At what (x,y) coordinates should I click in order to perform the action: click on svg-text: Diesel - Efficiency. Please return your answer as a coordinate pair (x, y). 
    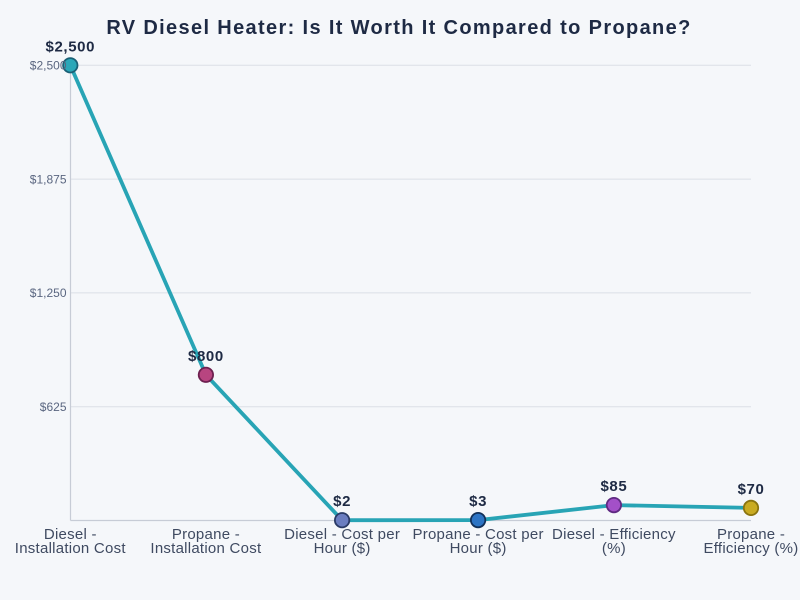
    Looking at the image, I should click on (614, 534).